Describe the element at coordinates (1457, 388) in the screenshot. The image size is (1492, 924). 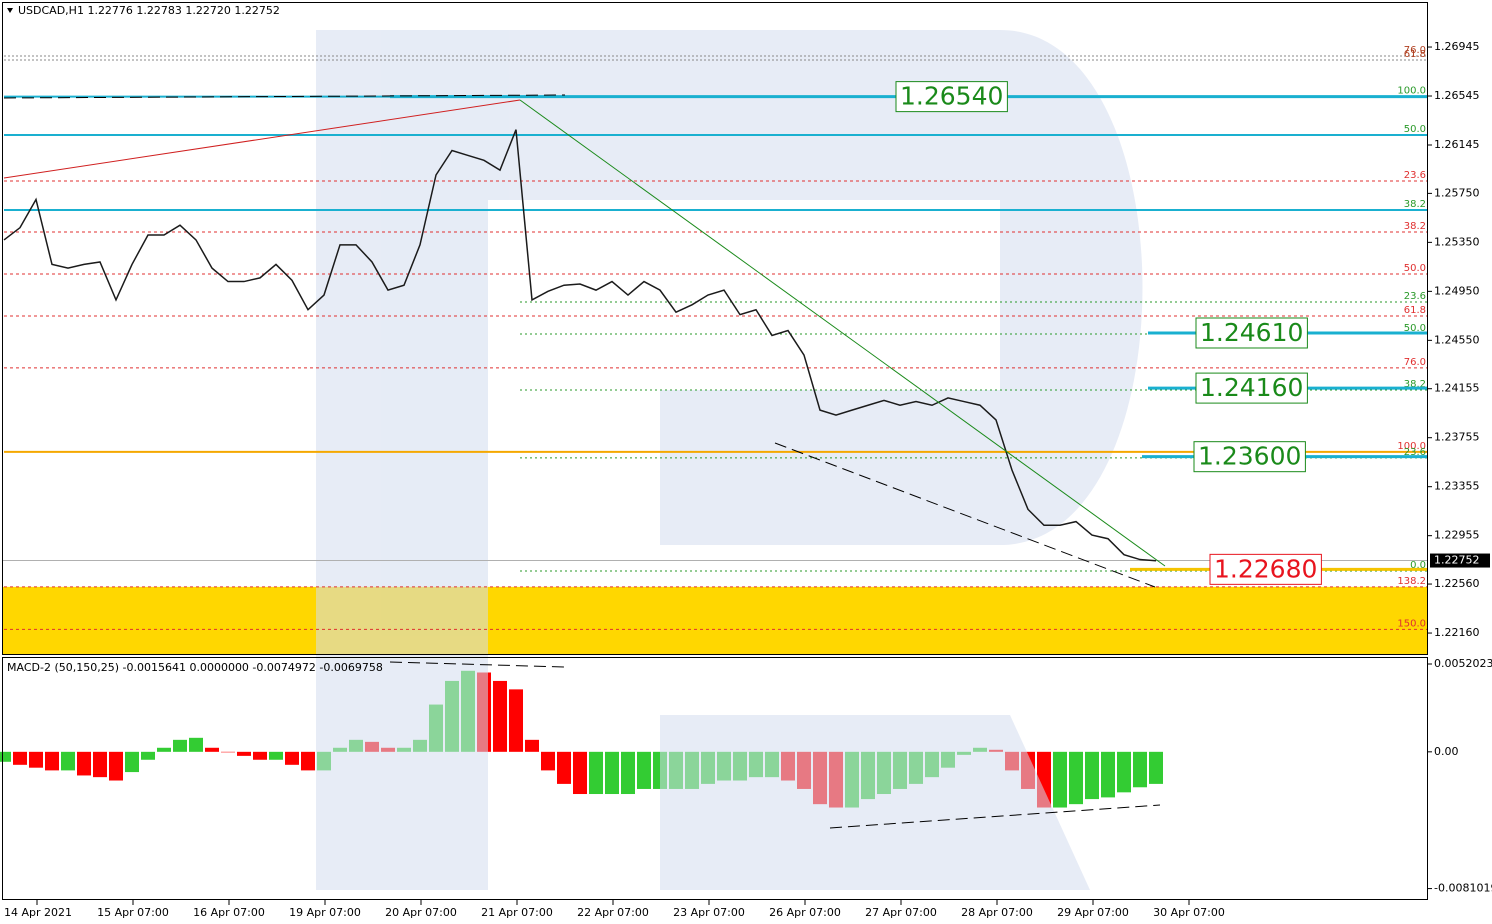
I see `y-tick-label: 1.24155` at that location.